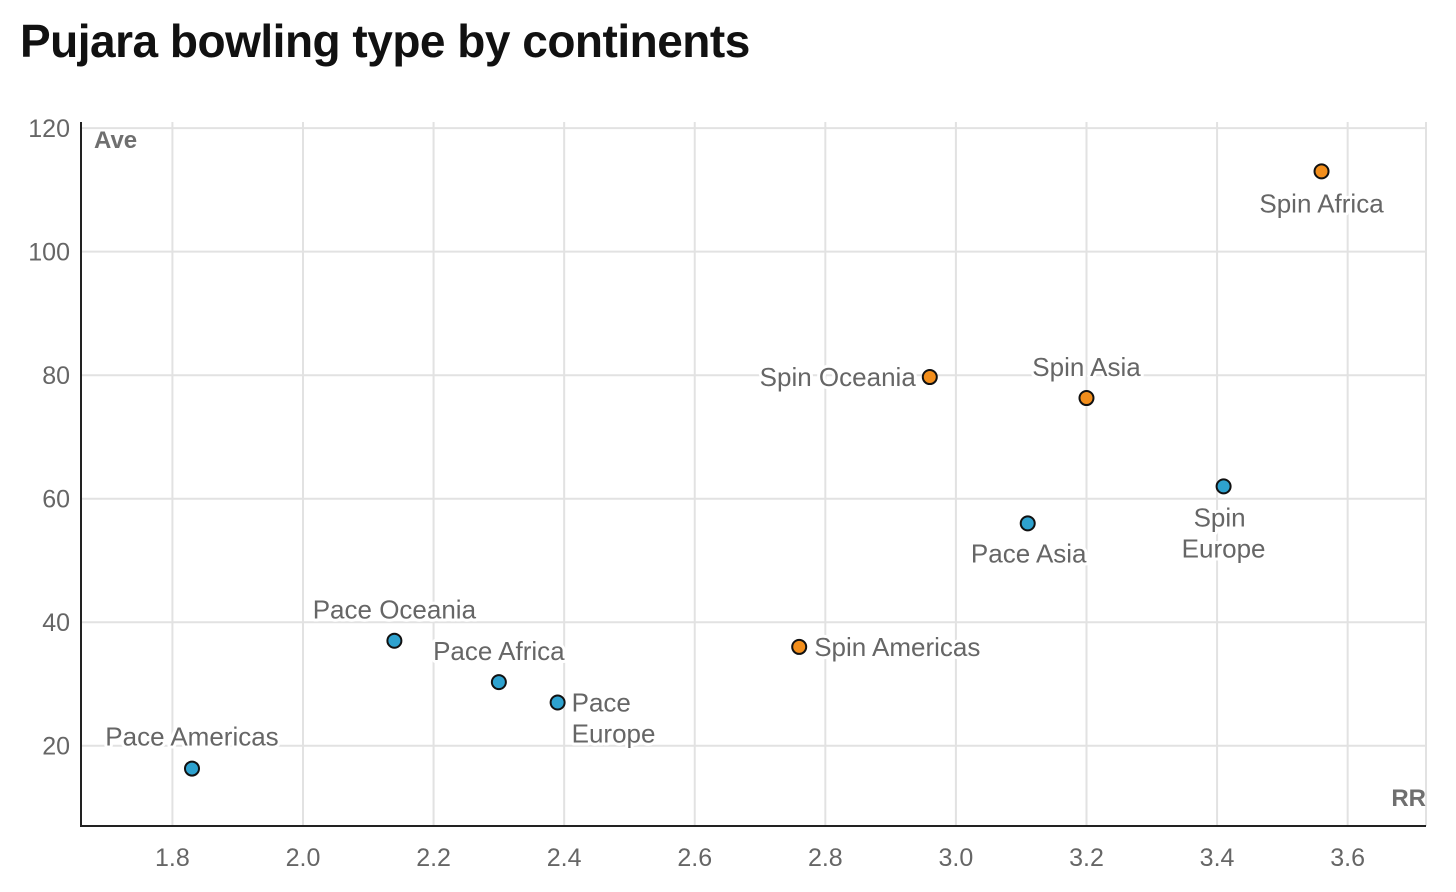  I want to click on y-tick-label: 40, so click(56, 623).